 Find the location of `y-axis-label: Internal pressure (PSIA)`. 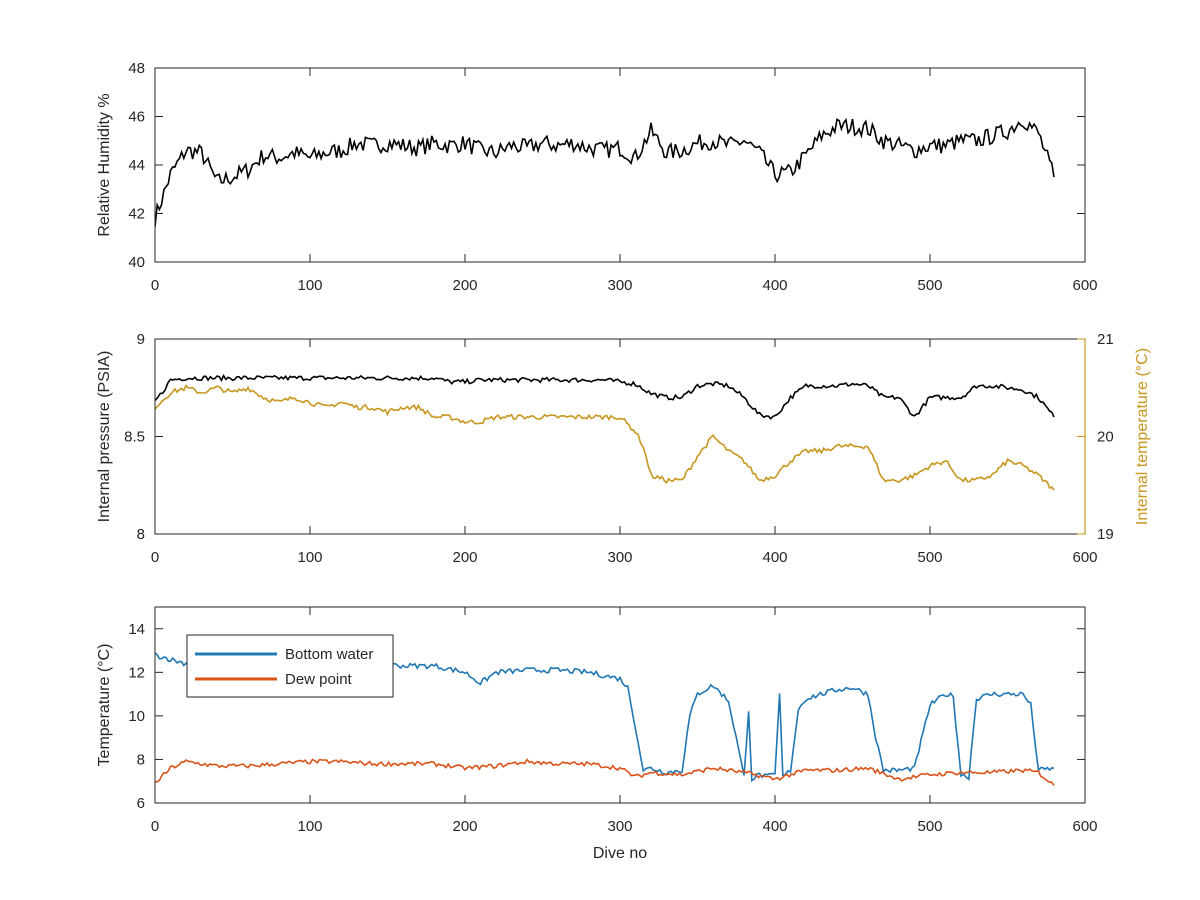

y-axis-label: Internal pressure (PSIA) is located at coordinates (104, 437).